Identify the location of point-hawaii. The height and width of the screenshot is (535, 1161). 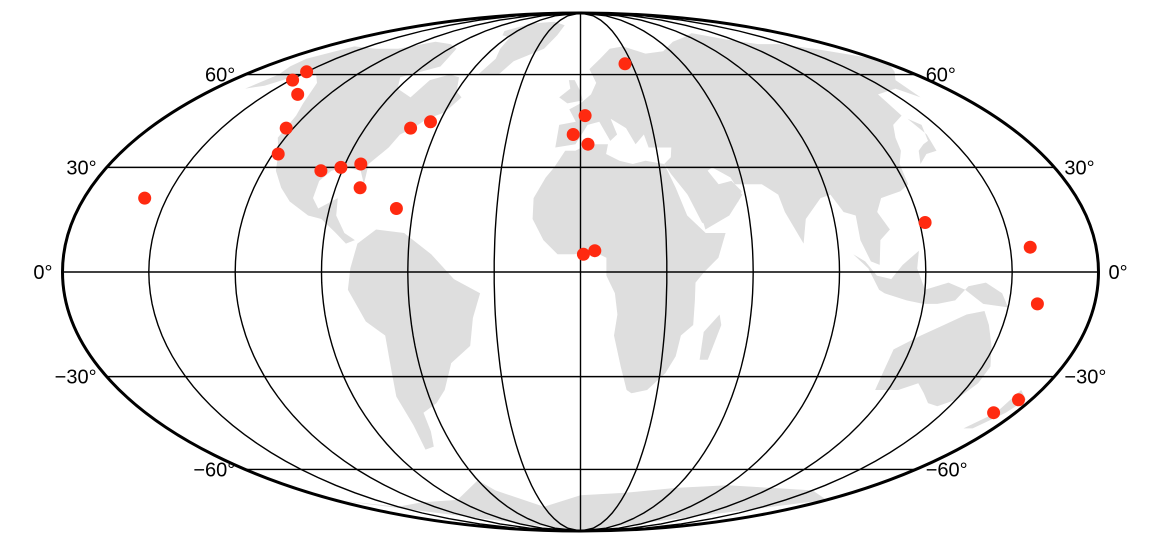
(145, 198).